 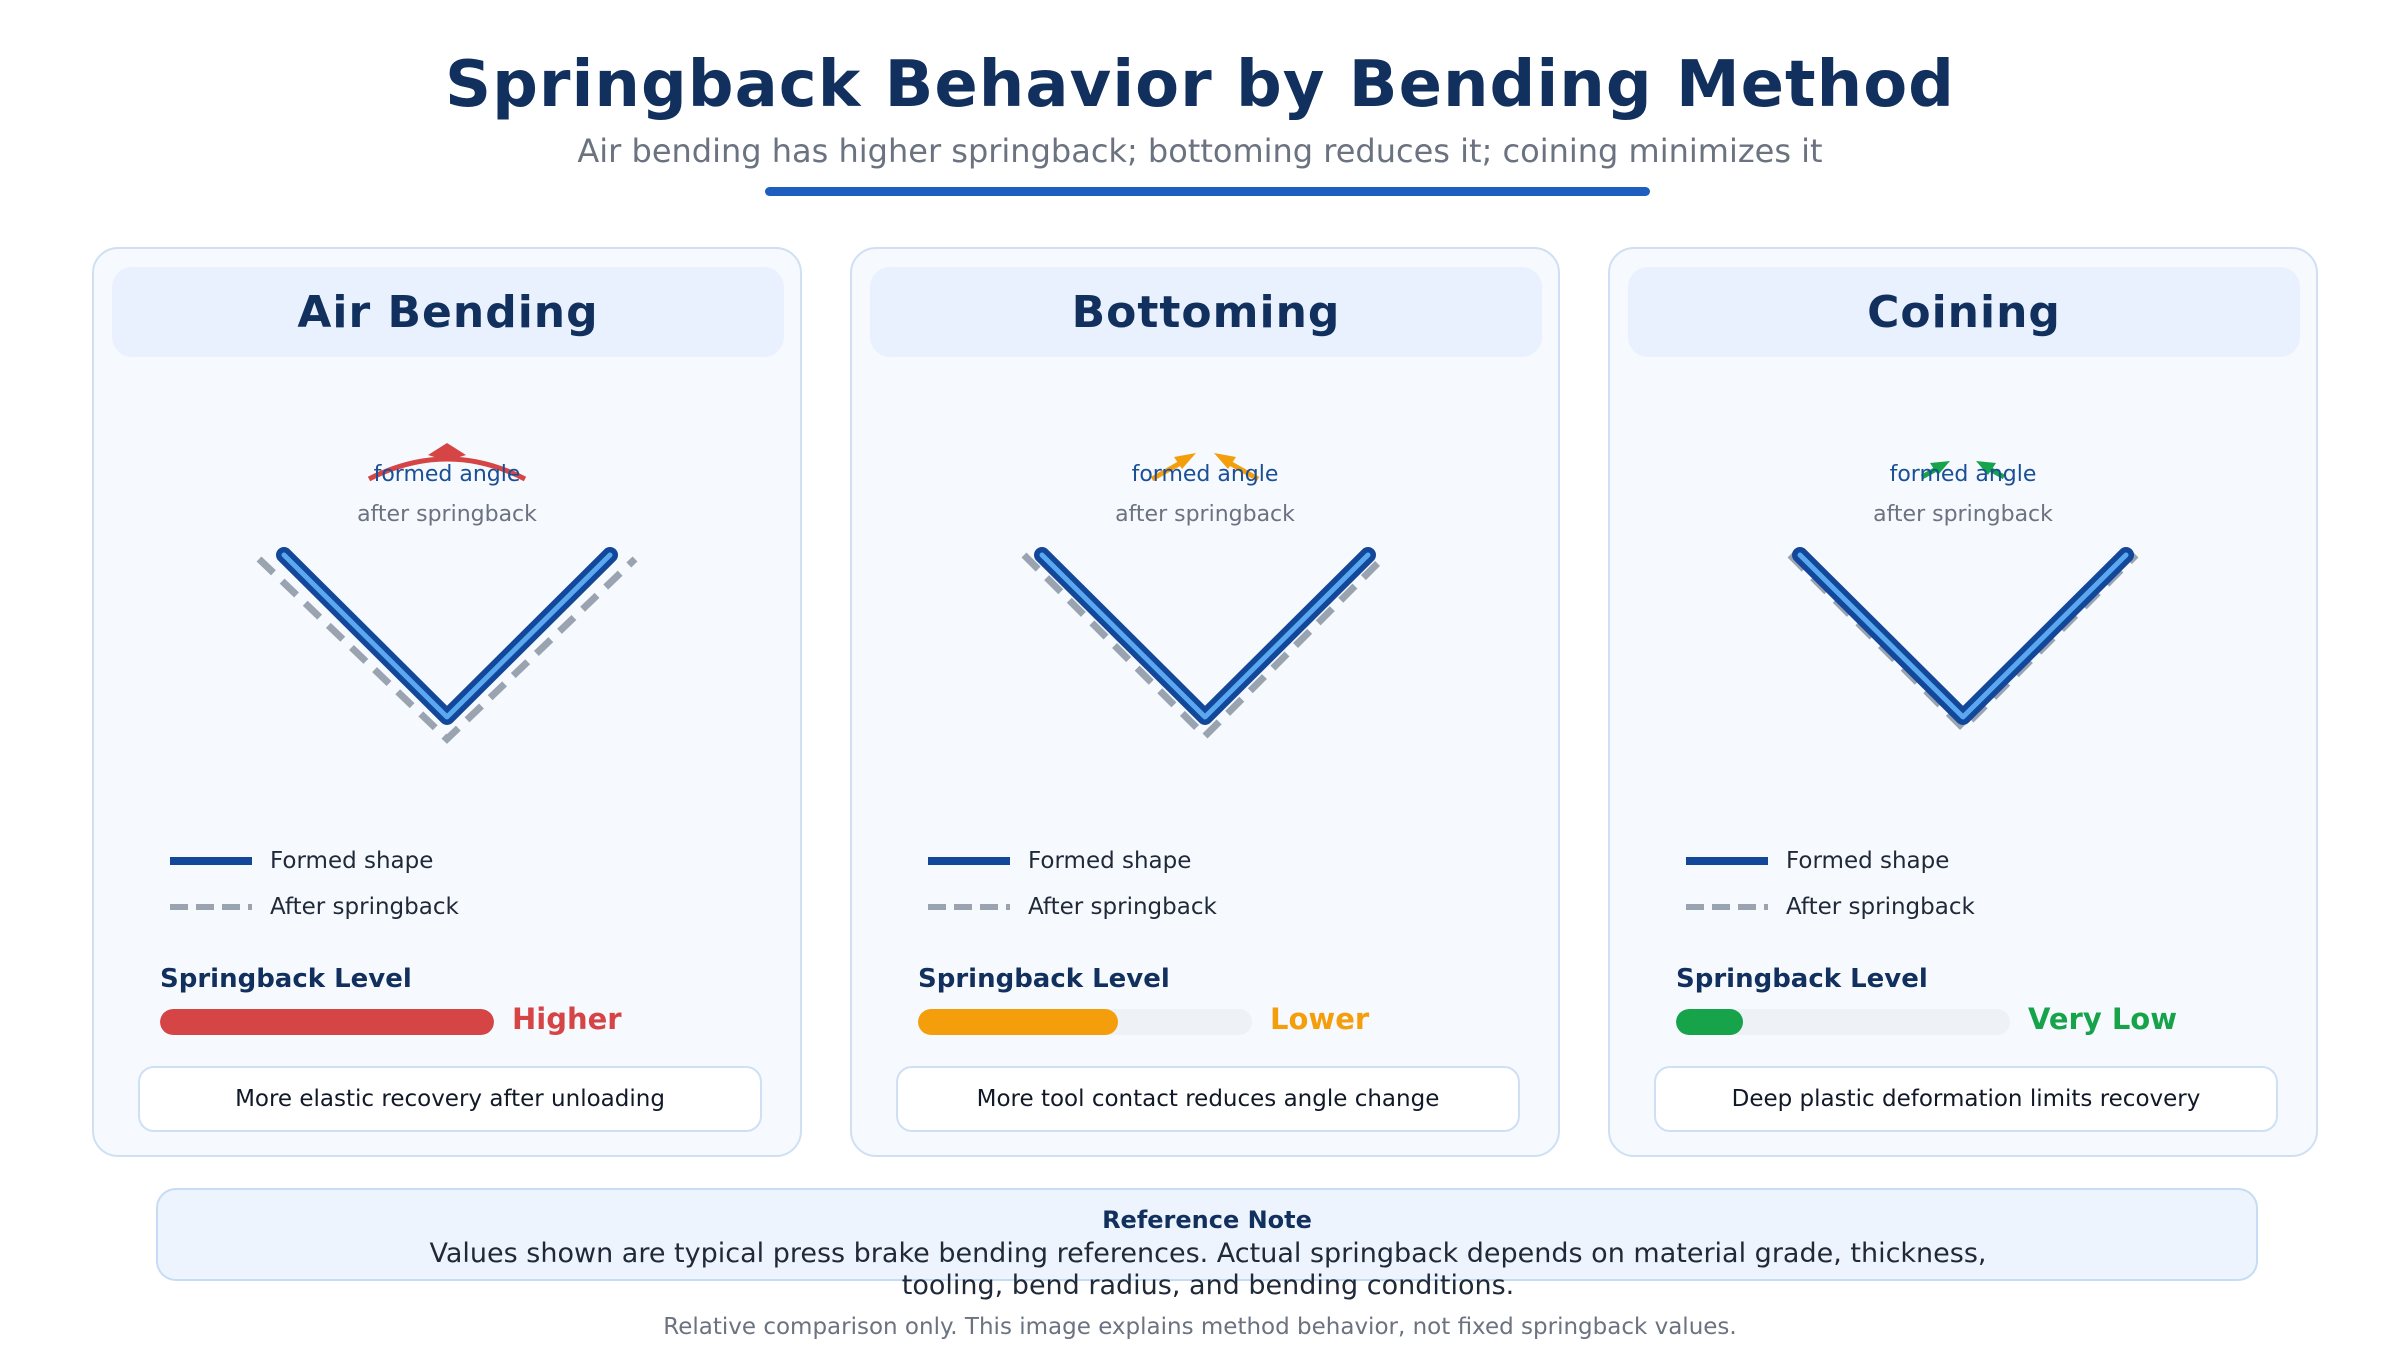 I want to click on title-underline, so click(x=1207, y=191).